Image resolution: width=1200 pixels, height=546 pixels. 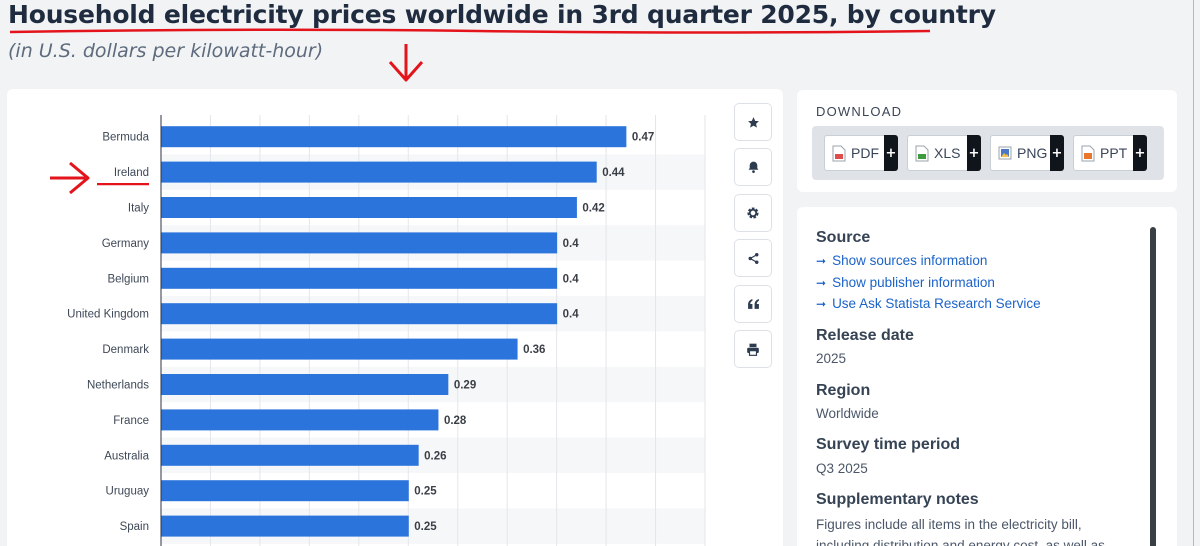 I want to click on ppt-file-icon, so click(x=1088, y=153).